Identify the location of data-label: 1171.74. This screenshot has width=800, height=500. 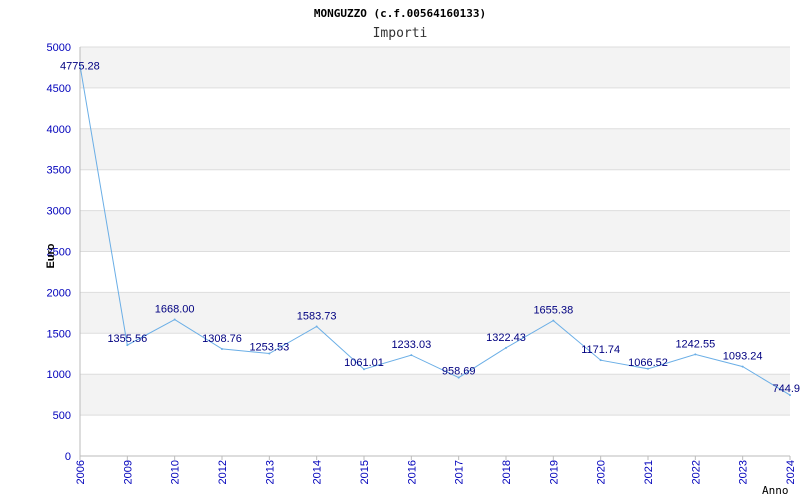
(600, 350).